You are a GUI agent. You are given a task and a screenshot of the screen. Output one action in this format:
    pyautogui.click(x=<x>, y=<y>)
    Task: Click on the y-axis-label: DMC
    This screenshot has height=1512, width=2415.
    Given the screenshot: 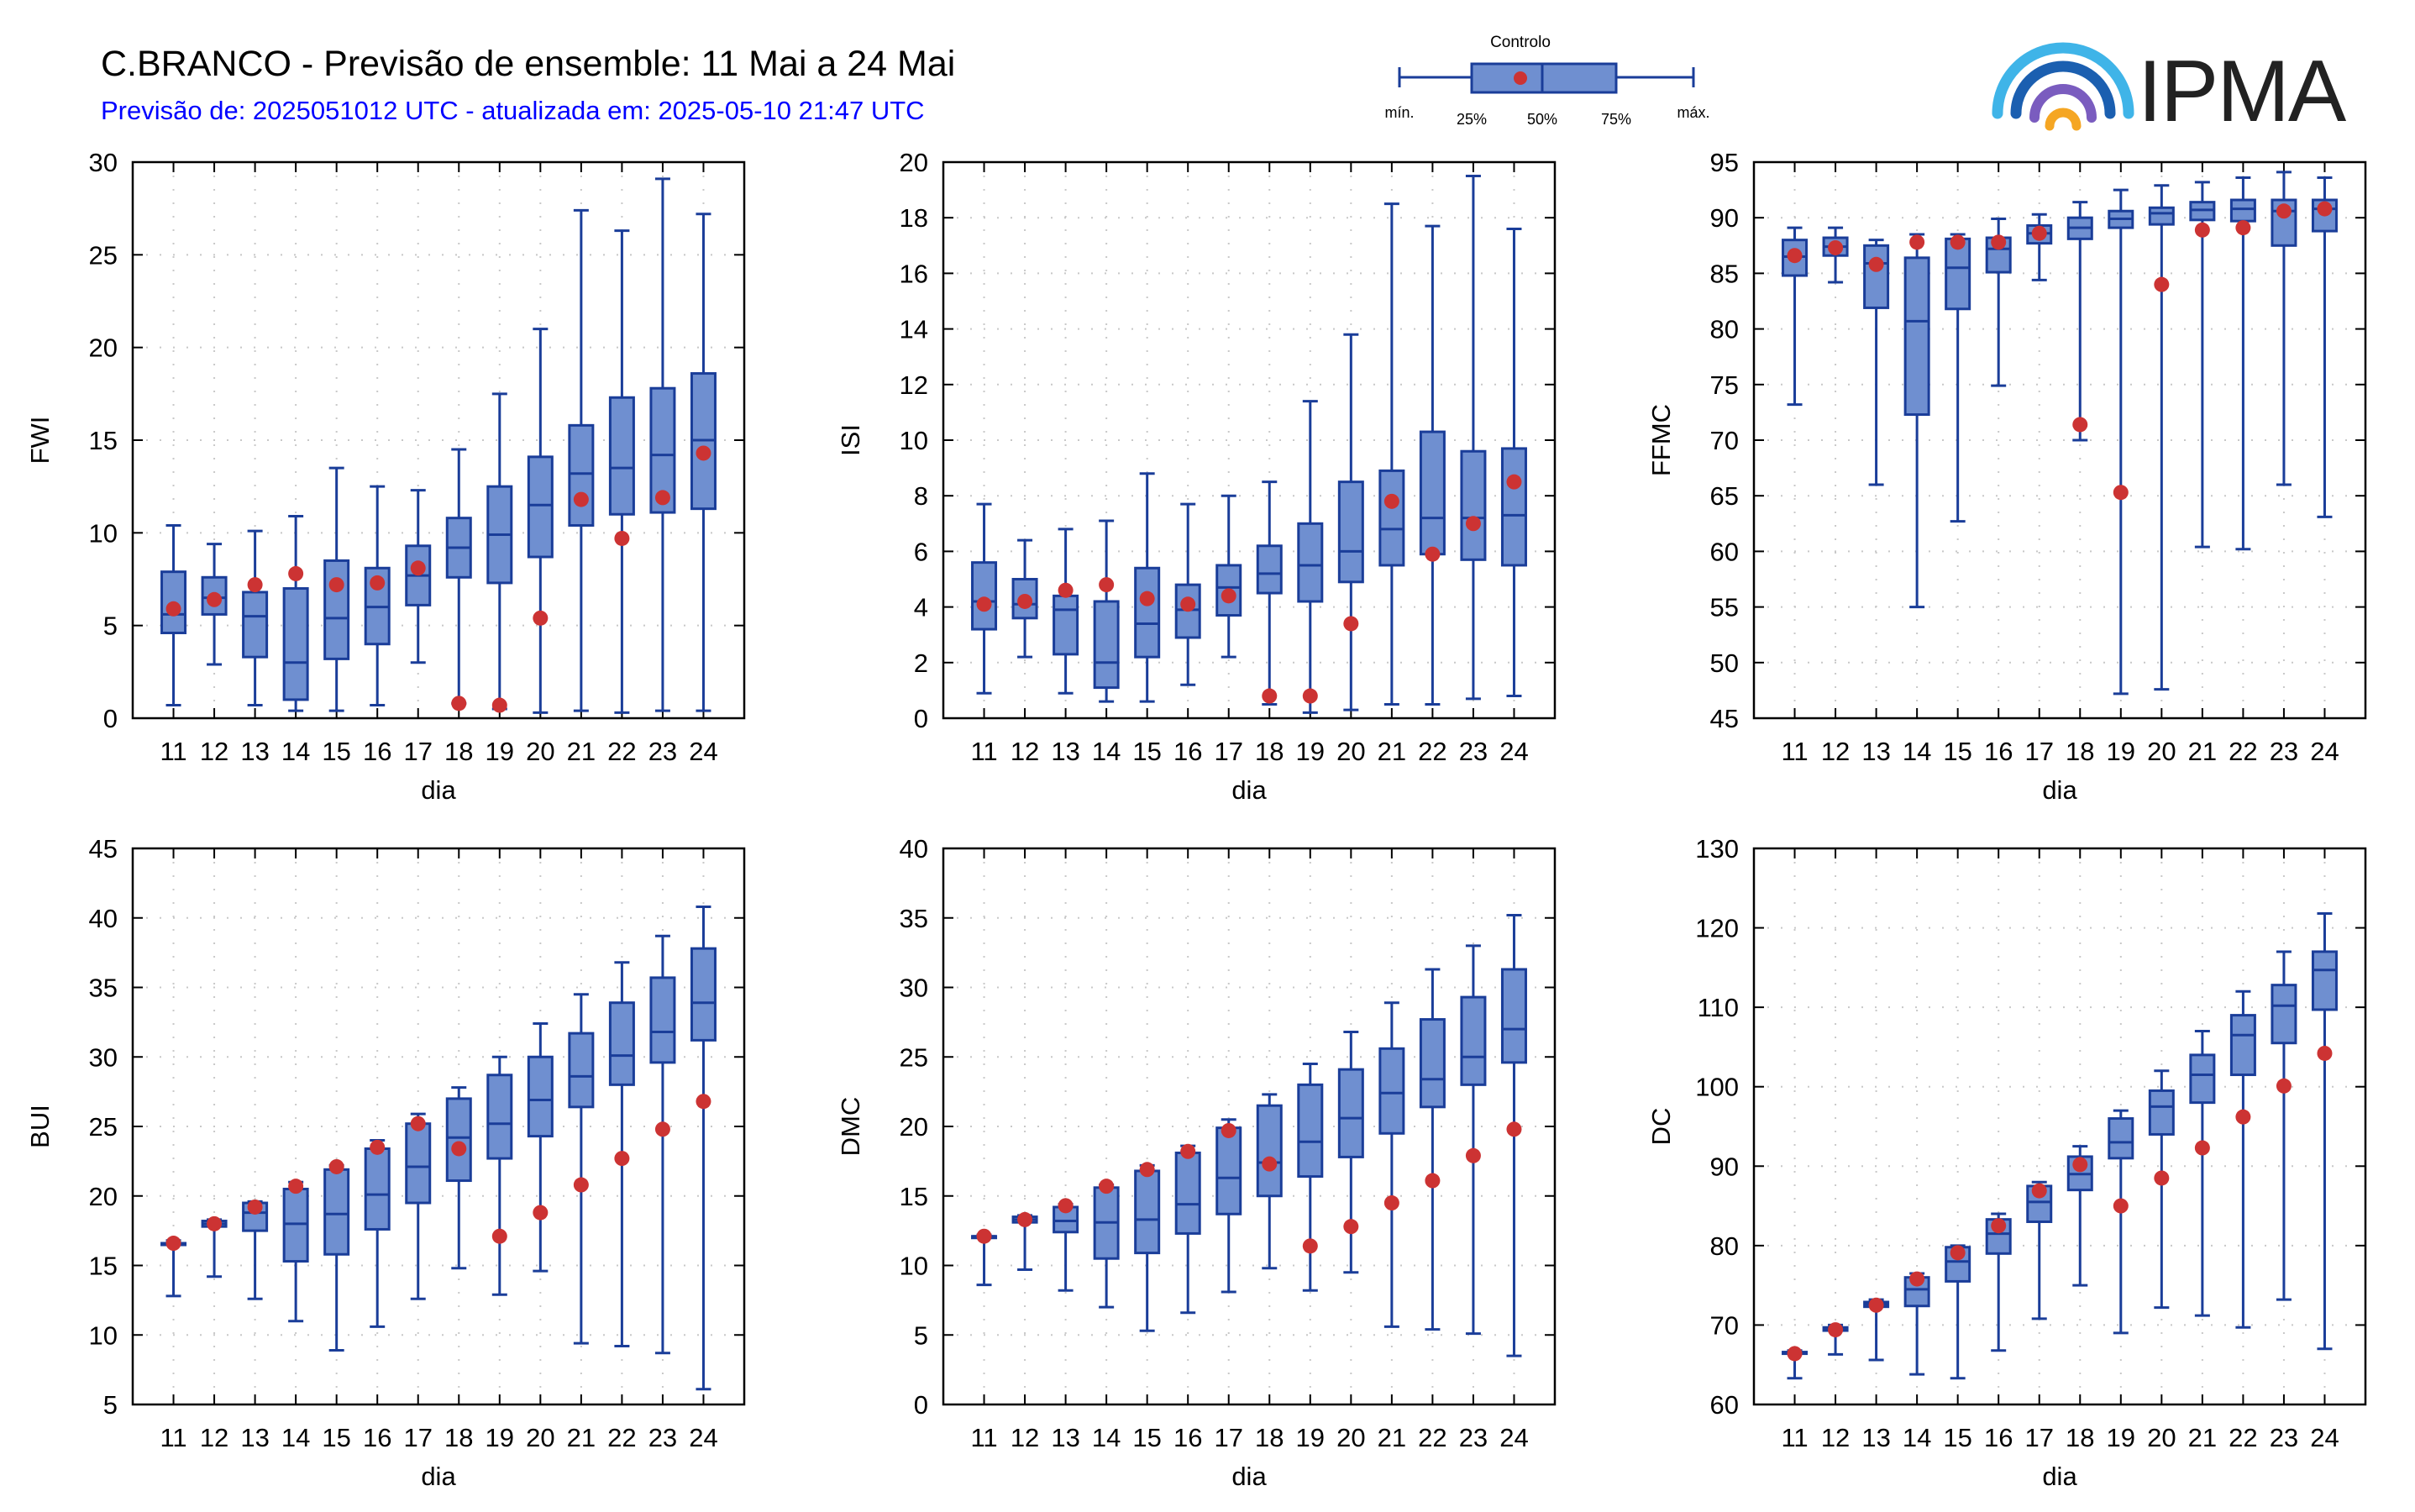 What is the action you would take?
    pyautogui.click(x=850, y=1127)
    